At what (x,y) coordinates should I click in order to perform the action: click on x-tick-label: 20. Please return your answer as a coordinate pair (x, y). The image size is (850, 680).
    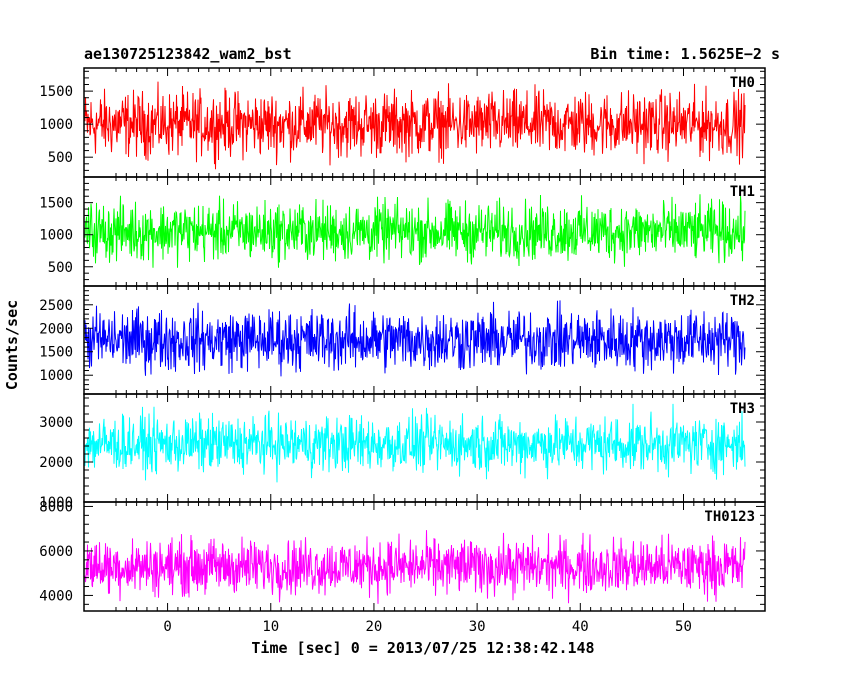
    Looking at the image, I should click on (374, 627).